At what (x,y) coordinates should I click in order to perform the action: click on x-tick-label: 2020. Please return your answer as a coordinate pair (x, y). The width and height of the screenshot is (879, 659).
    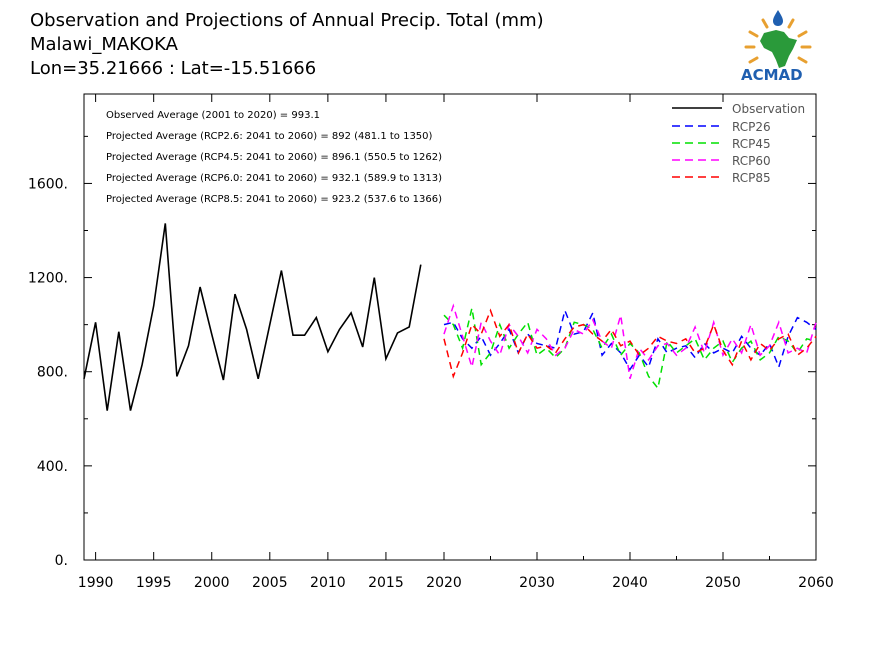
    Looking at the image, I should click on (444, 583).